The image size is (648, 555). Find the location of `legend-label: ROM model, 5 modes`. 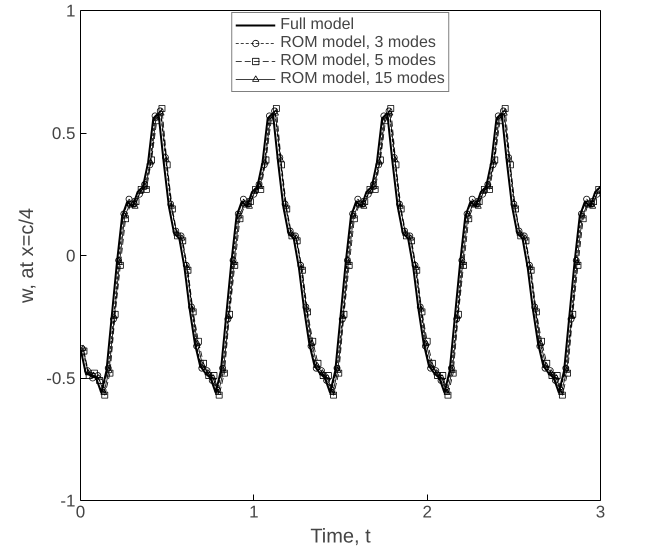

legend-label: ROM model, 5 modes is located at coordinates (358, 61).